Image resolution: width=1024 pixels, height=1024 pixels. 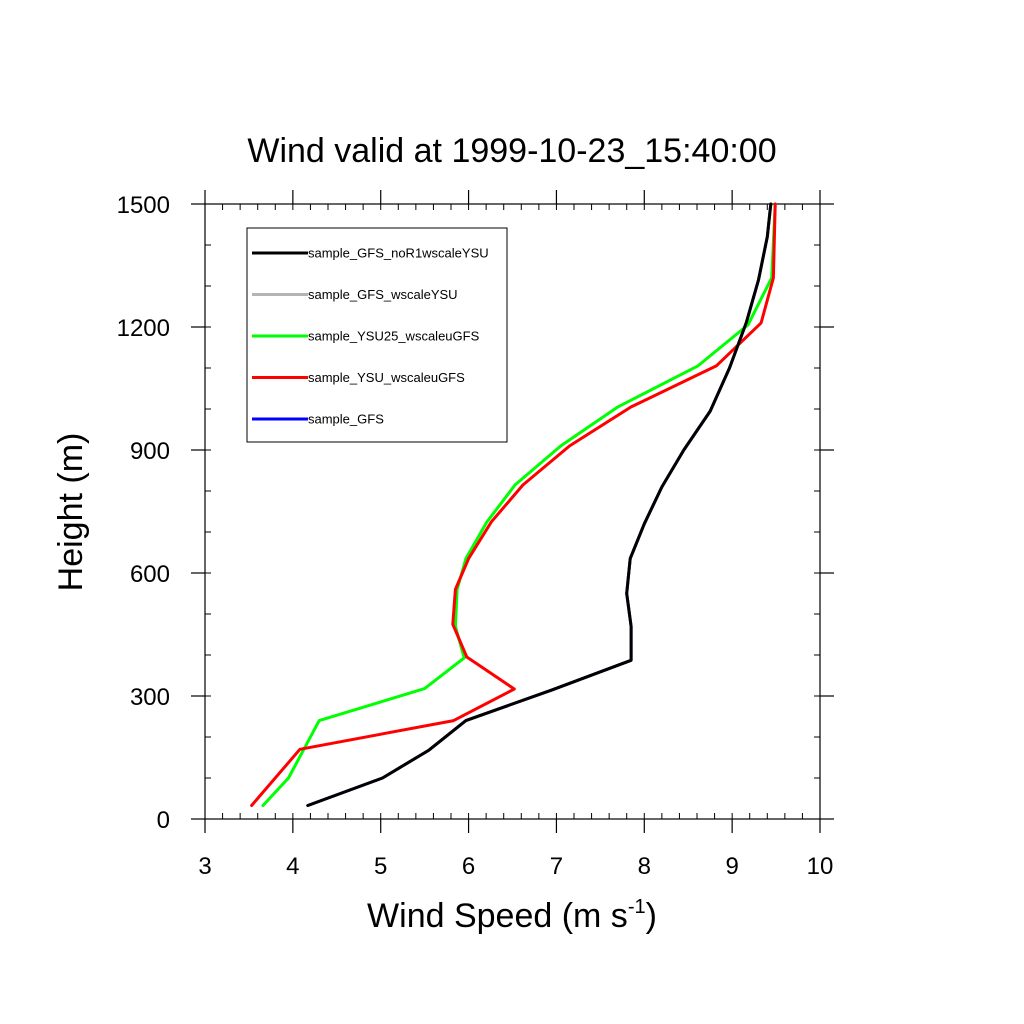 What do you see at coordinates (163, 820) in the screenshot?
I see `y-tick-label: 0` at bounding box center [163, 820].